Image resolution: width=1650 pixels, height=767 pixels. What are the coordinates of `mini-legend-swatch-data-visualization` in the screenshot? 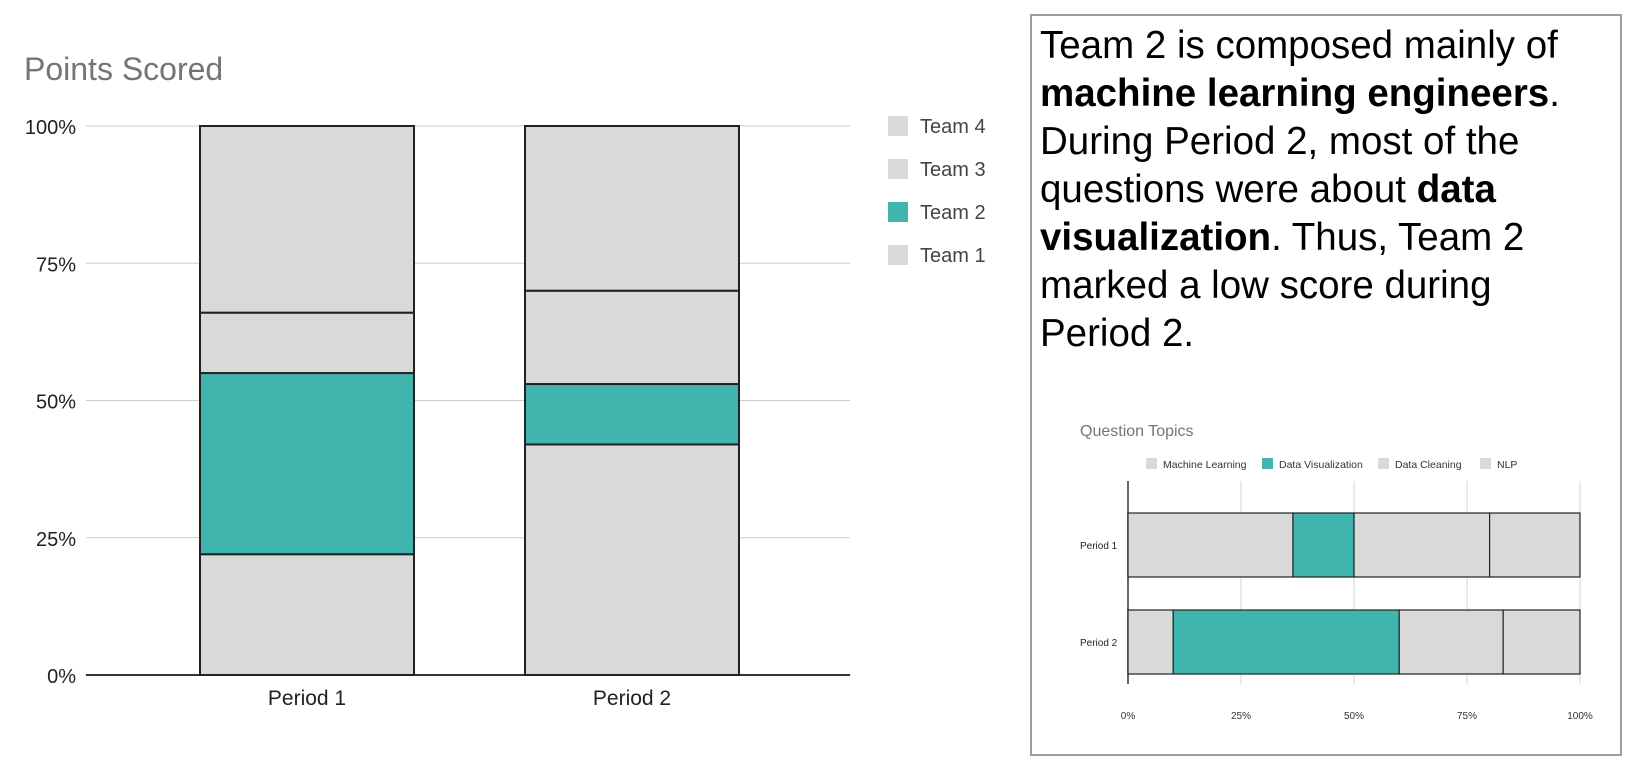 It's located at (1267, 463).